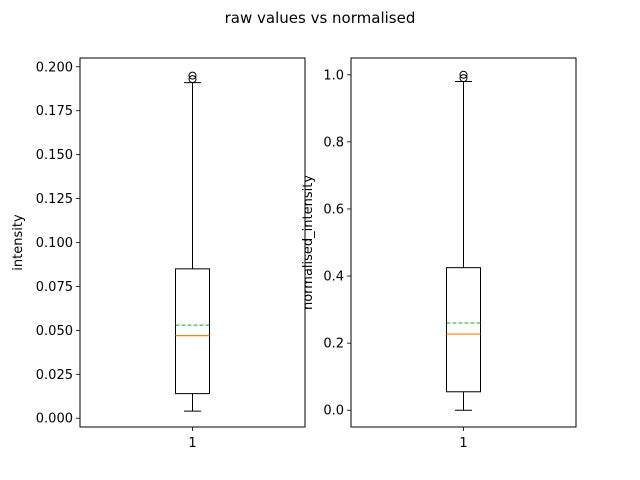 The width and height of the screenshot is (640, 480). I want to click on y-tick-label: 0.100, so click(54, 243).